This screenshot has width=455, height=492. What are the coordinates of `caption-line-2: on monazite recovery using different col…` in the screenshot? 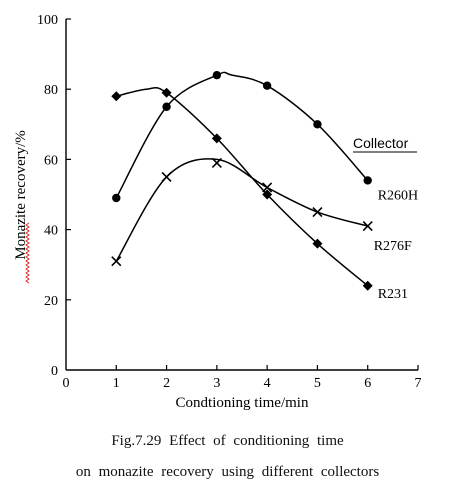 It's located at (227, 472).